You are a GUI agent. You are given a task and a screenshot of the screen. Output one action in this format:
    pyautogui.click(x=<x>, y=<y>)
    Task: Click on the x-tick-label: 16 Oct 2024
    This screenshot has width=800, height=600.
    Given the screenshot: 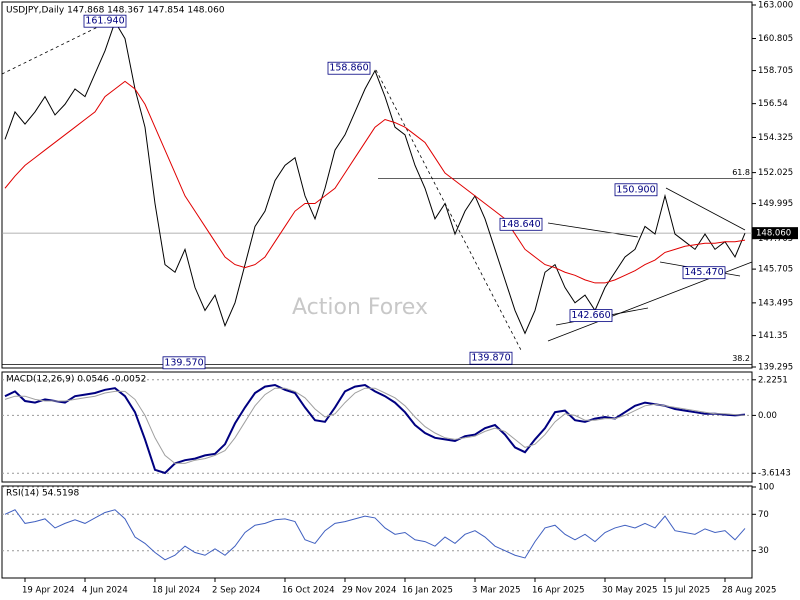 What is the action you would take?
    pyautogui.click(x=308, y=591)
    